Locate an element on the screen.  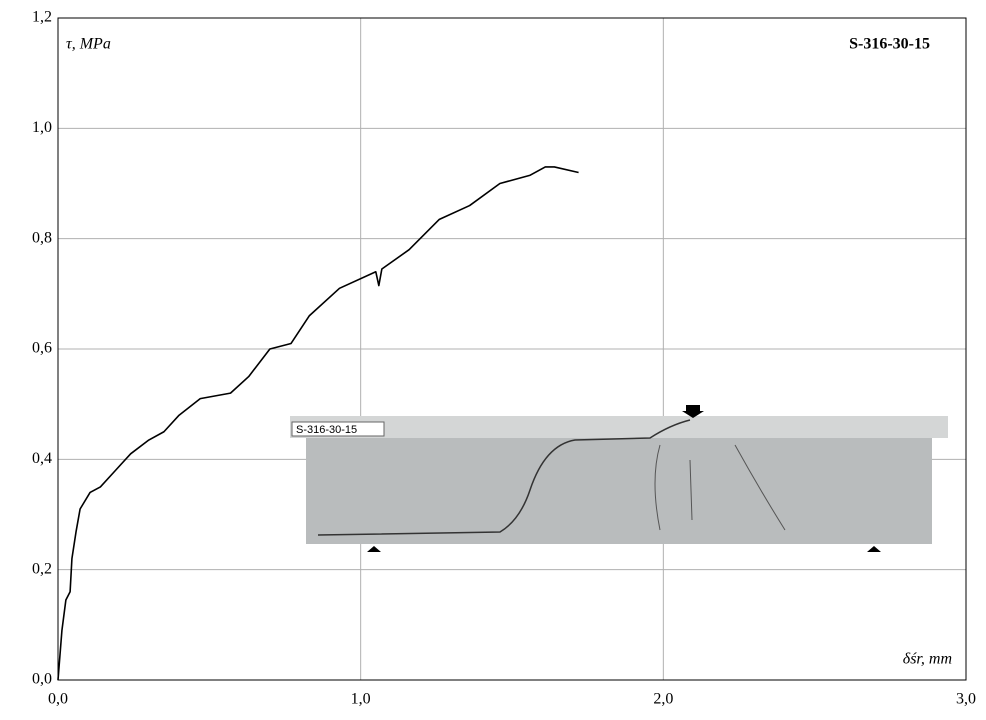
support-arrow is located at coordinates (624, 549).